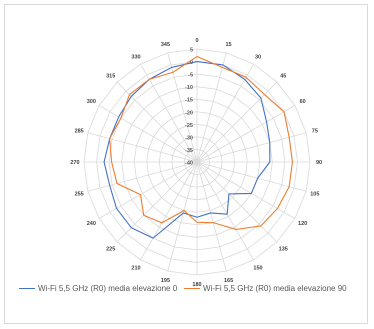  I want to click on angle-tick-label: 165, so click(228, 281).